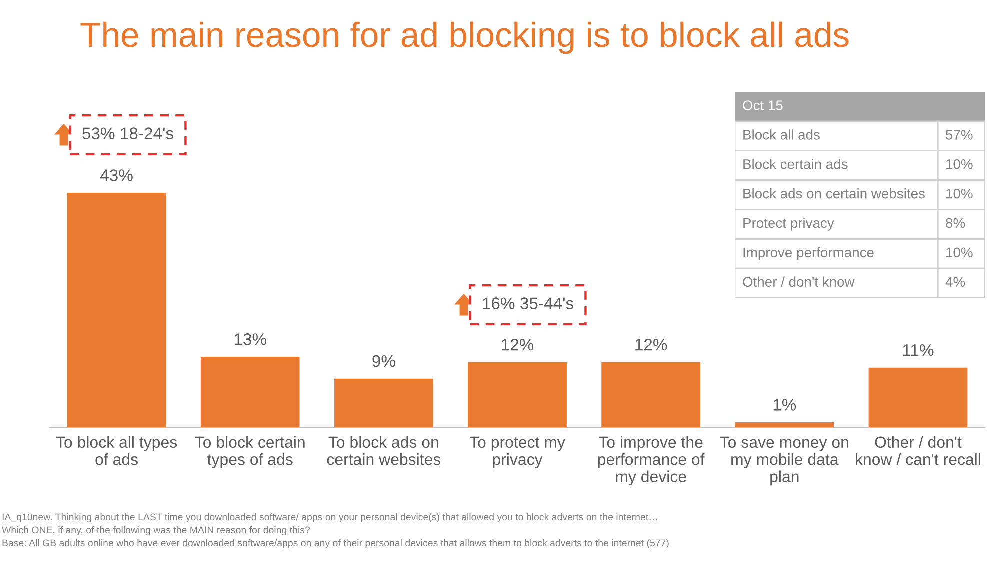 This screenshot has height=562, width=987. Describe the element at coordinates (384, 451) in the screenshot. I see `x-tick-label: To block ads on certain websites` at that location.